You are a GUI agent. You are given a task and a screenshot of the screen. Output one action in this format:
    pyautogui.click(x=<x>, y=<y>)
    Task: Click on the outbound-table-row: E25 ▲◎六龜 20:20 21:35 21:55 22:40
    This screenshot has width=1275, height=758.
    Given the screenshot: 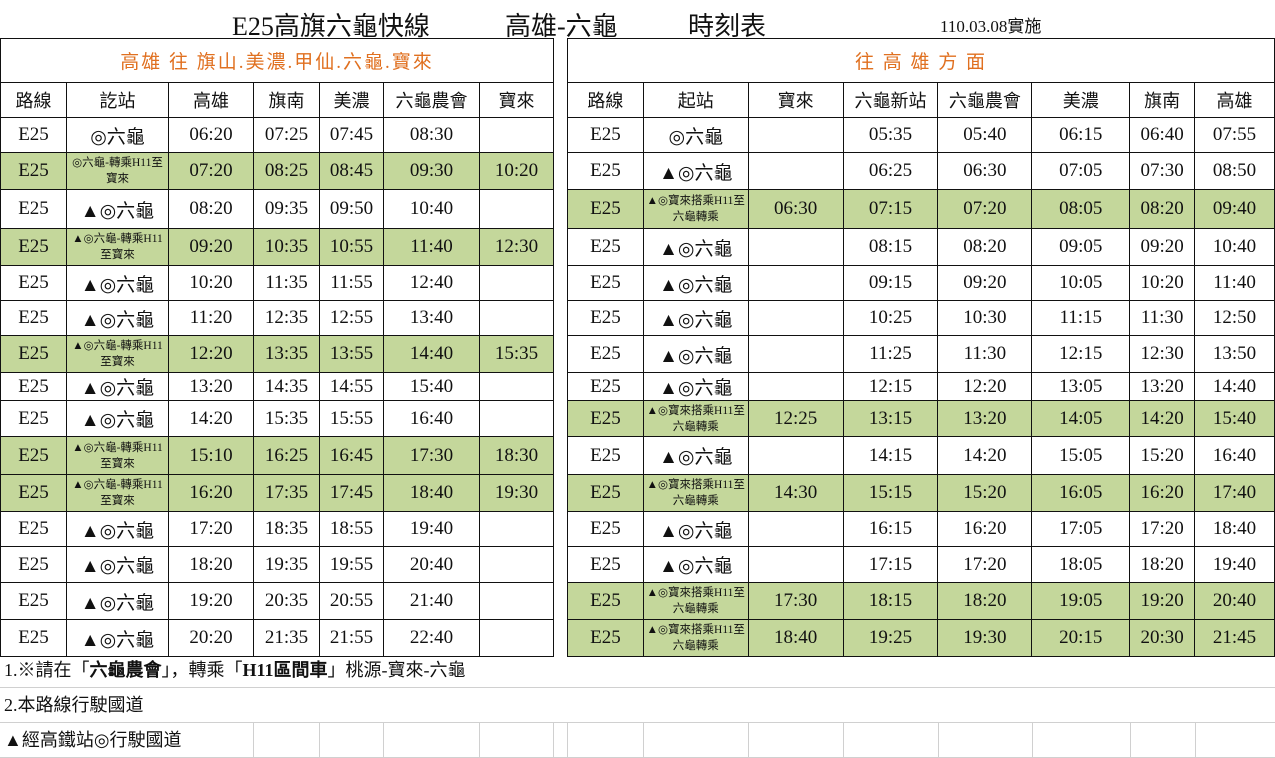 What is the action you would take?
    pyautogui.click(x=277, y=638)
    